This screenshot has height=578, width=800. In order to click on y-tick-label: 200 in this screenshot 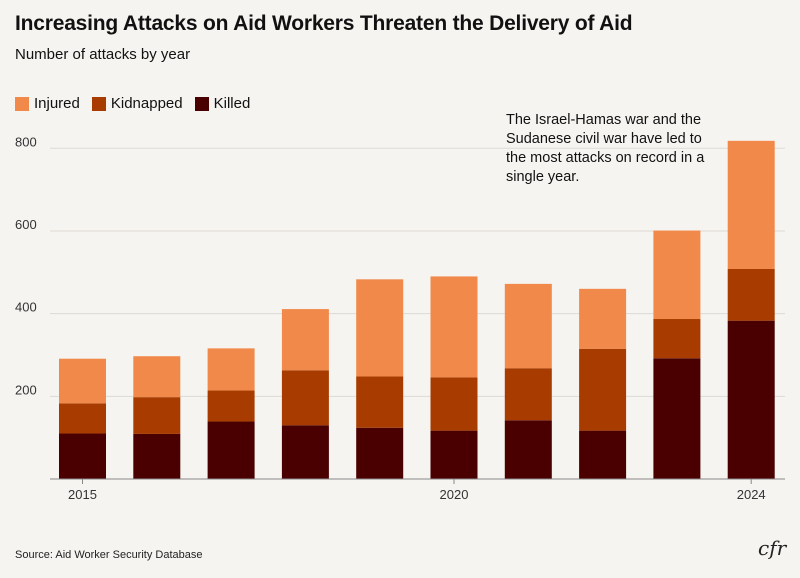, I will do `click(26, 389)`.